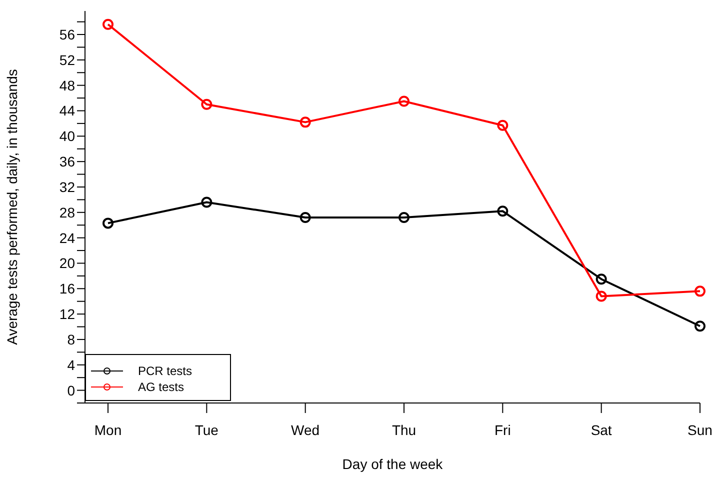 The image size is (715, 477). What do you see at coordinates (67, 238) in the screenshot?
I see `y-tick-label: 24` at bounding box center [67, 238].